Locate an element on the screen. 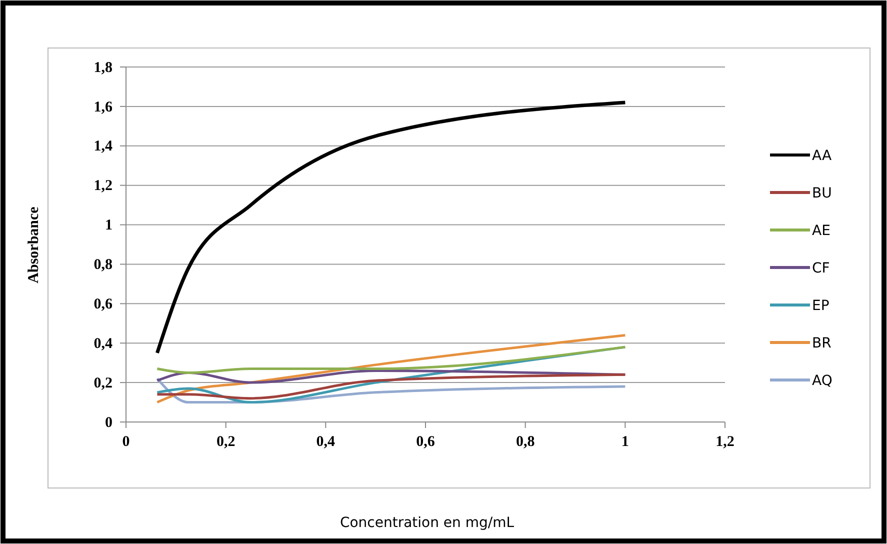 This screenshot has width=887, height=544. x-tick-label: 1 is located at coordinates (625, 442).